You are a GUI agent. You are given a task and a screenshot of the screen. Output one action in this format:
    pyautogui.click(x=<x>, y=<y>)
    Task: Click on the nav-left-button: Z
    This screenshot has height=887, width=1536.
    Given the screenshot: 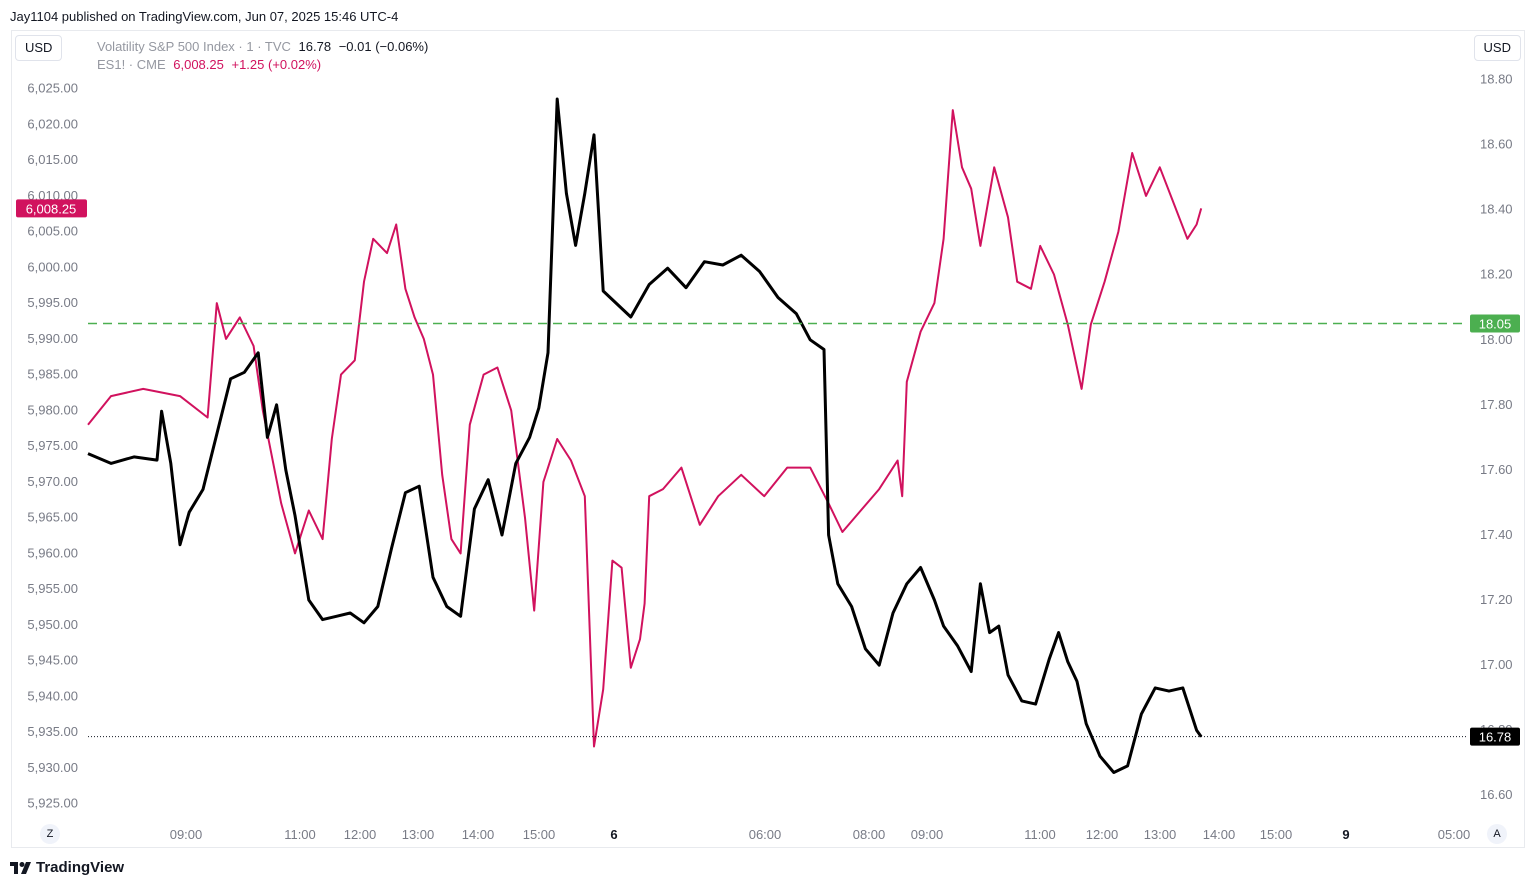 What is the action you would take?
    pyautogui.click(x=50, y=834)
    